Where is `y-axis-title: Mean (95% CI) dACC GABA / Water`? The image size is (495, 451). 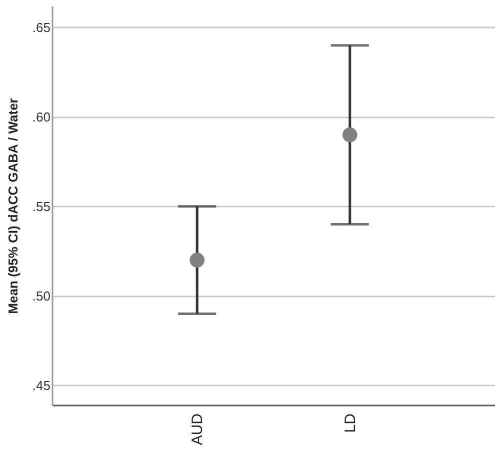
y-axis-title: Mean (95% CI) dACC GABA / Water is located at coordinates (12, 206).